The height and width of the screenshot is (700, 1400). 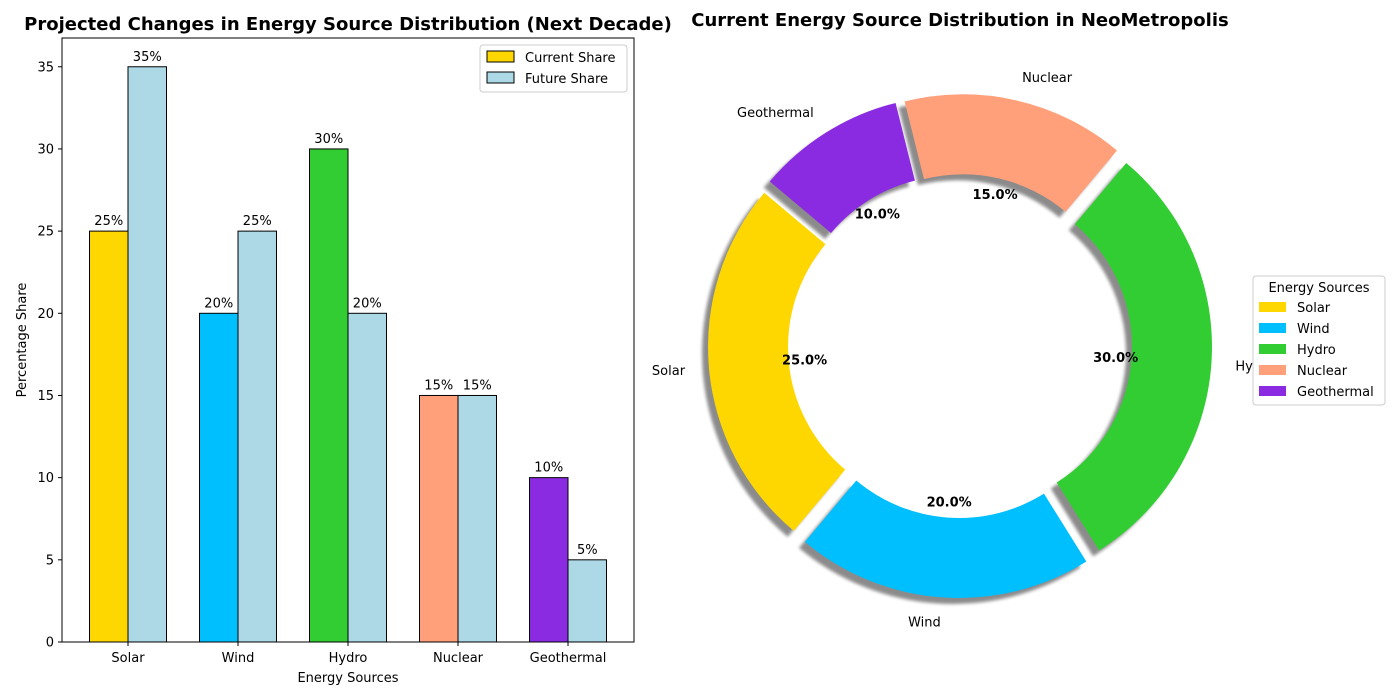 I want to click on x-tick-label-geothermal: Geothermal, so click(x=568, y=658).